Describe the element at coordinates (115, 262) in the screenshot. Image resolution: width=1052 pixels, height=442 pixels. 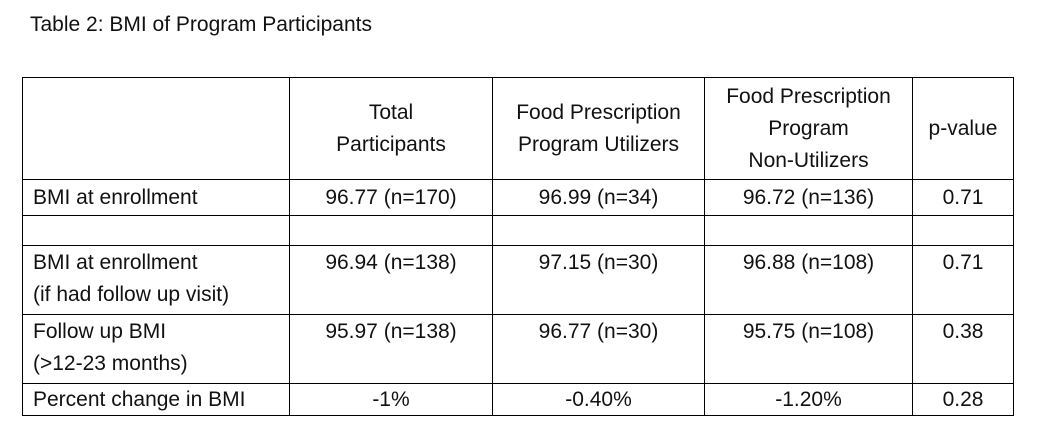
I see `row-label-line: BMI at enrollment` at that location.